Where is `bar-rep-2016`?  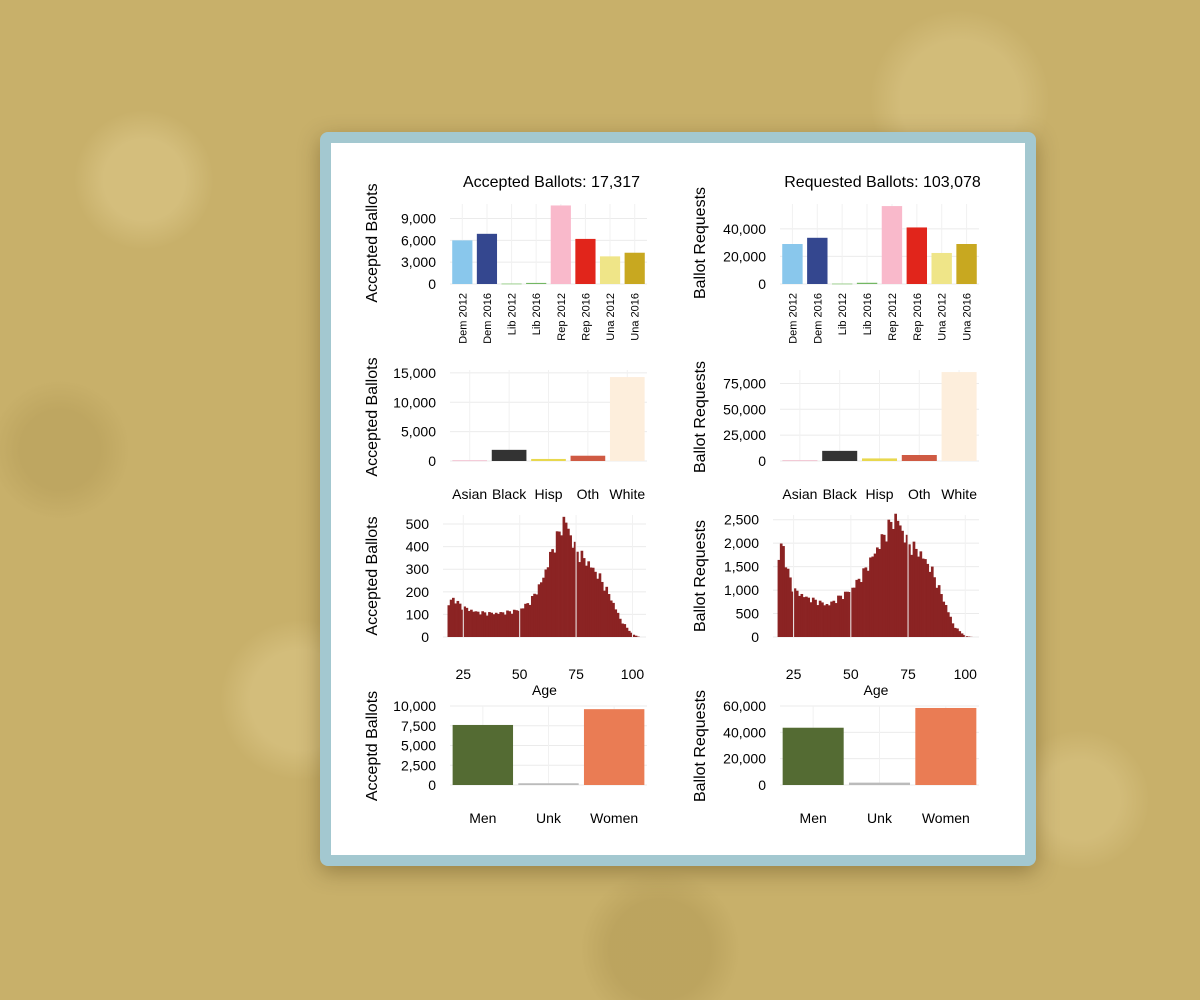
bar-rep-2016 is located at coordinates (585, 261).